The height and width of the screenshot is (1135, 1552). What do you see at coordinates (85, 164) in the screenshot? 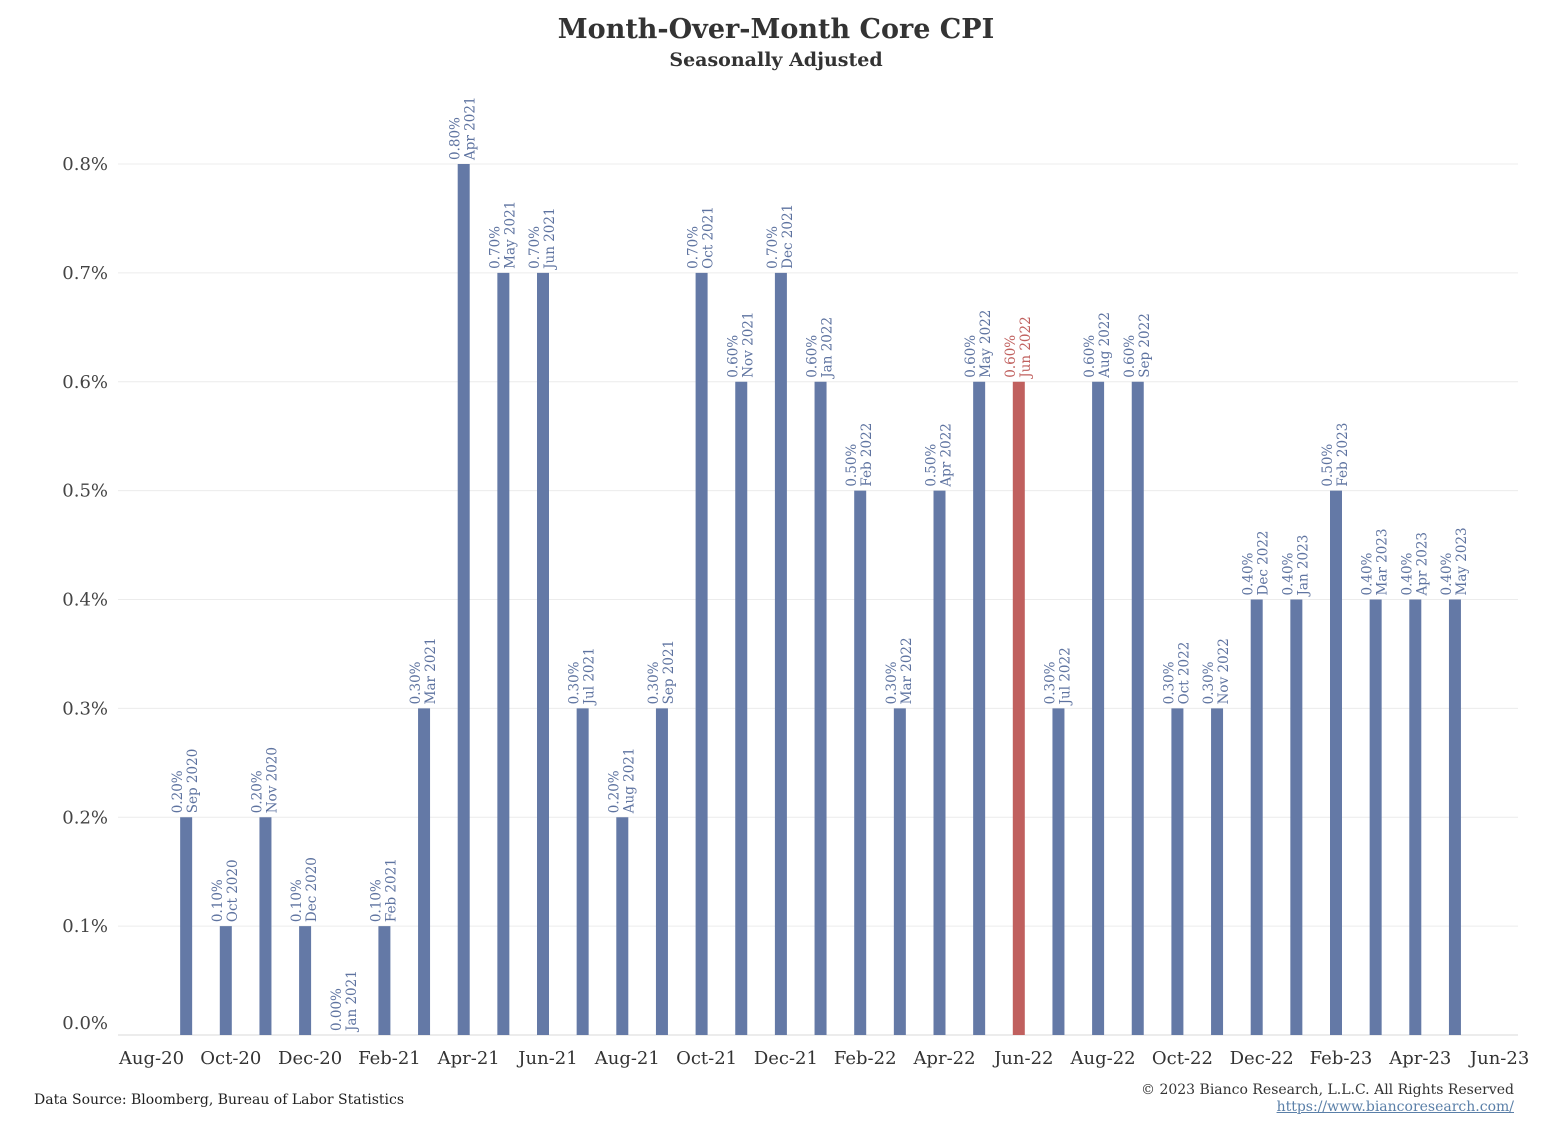
I see `y-tick-label: 0.8%` at bounding box center [85, 164].